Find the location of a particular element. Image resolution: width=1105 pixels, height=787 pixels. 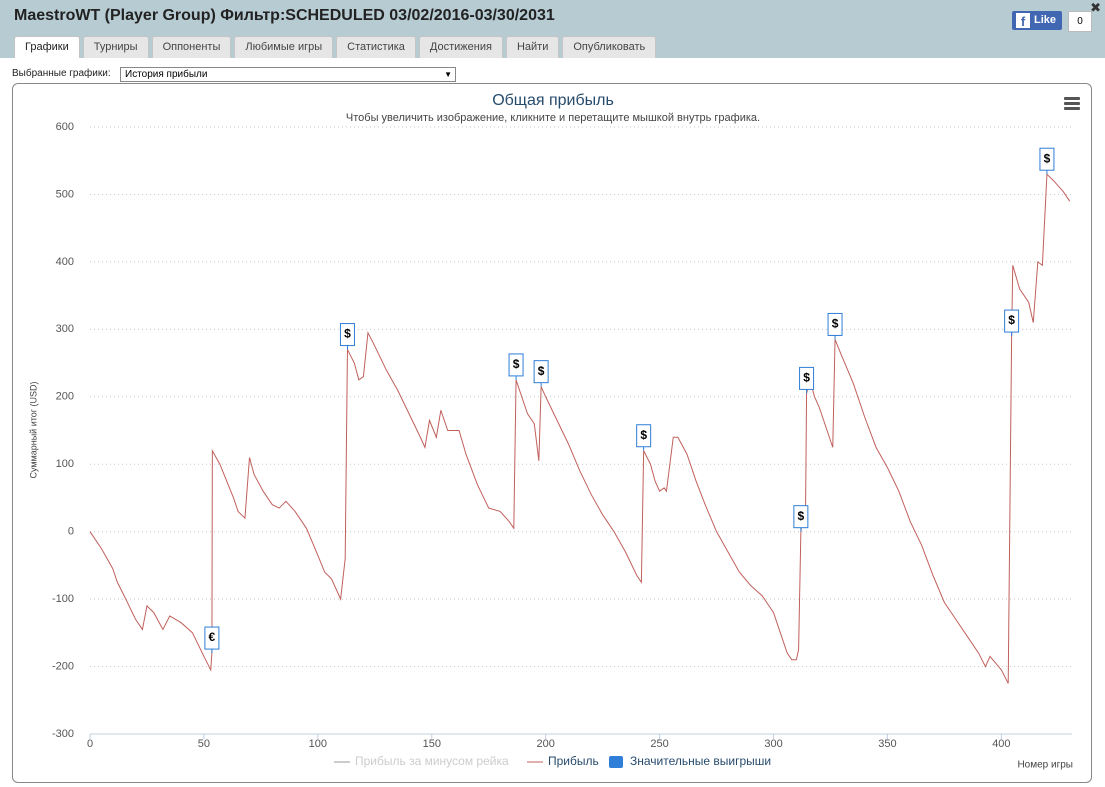

legend-label: Прибыль is located at coordinates (573, 761).